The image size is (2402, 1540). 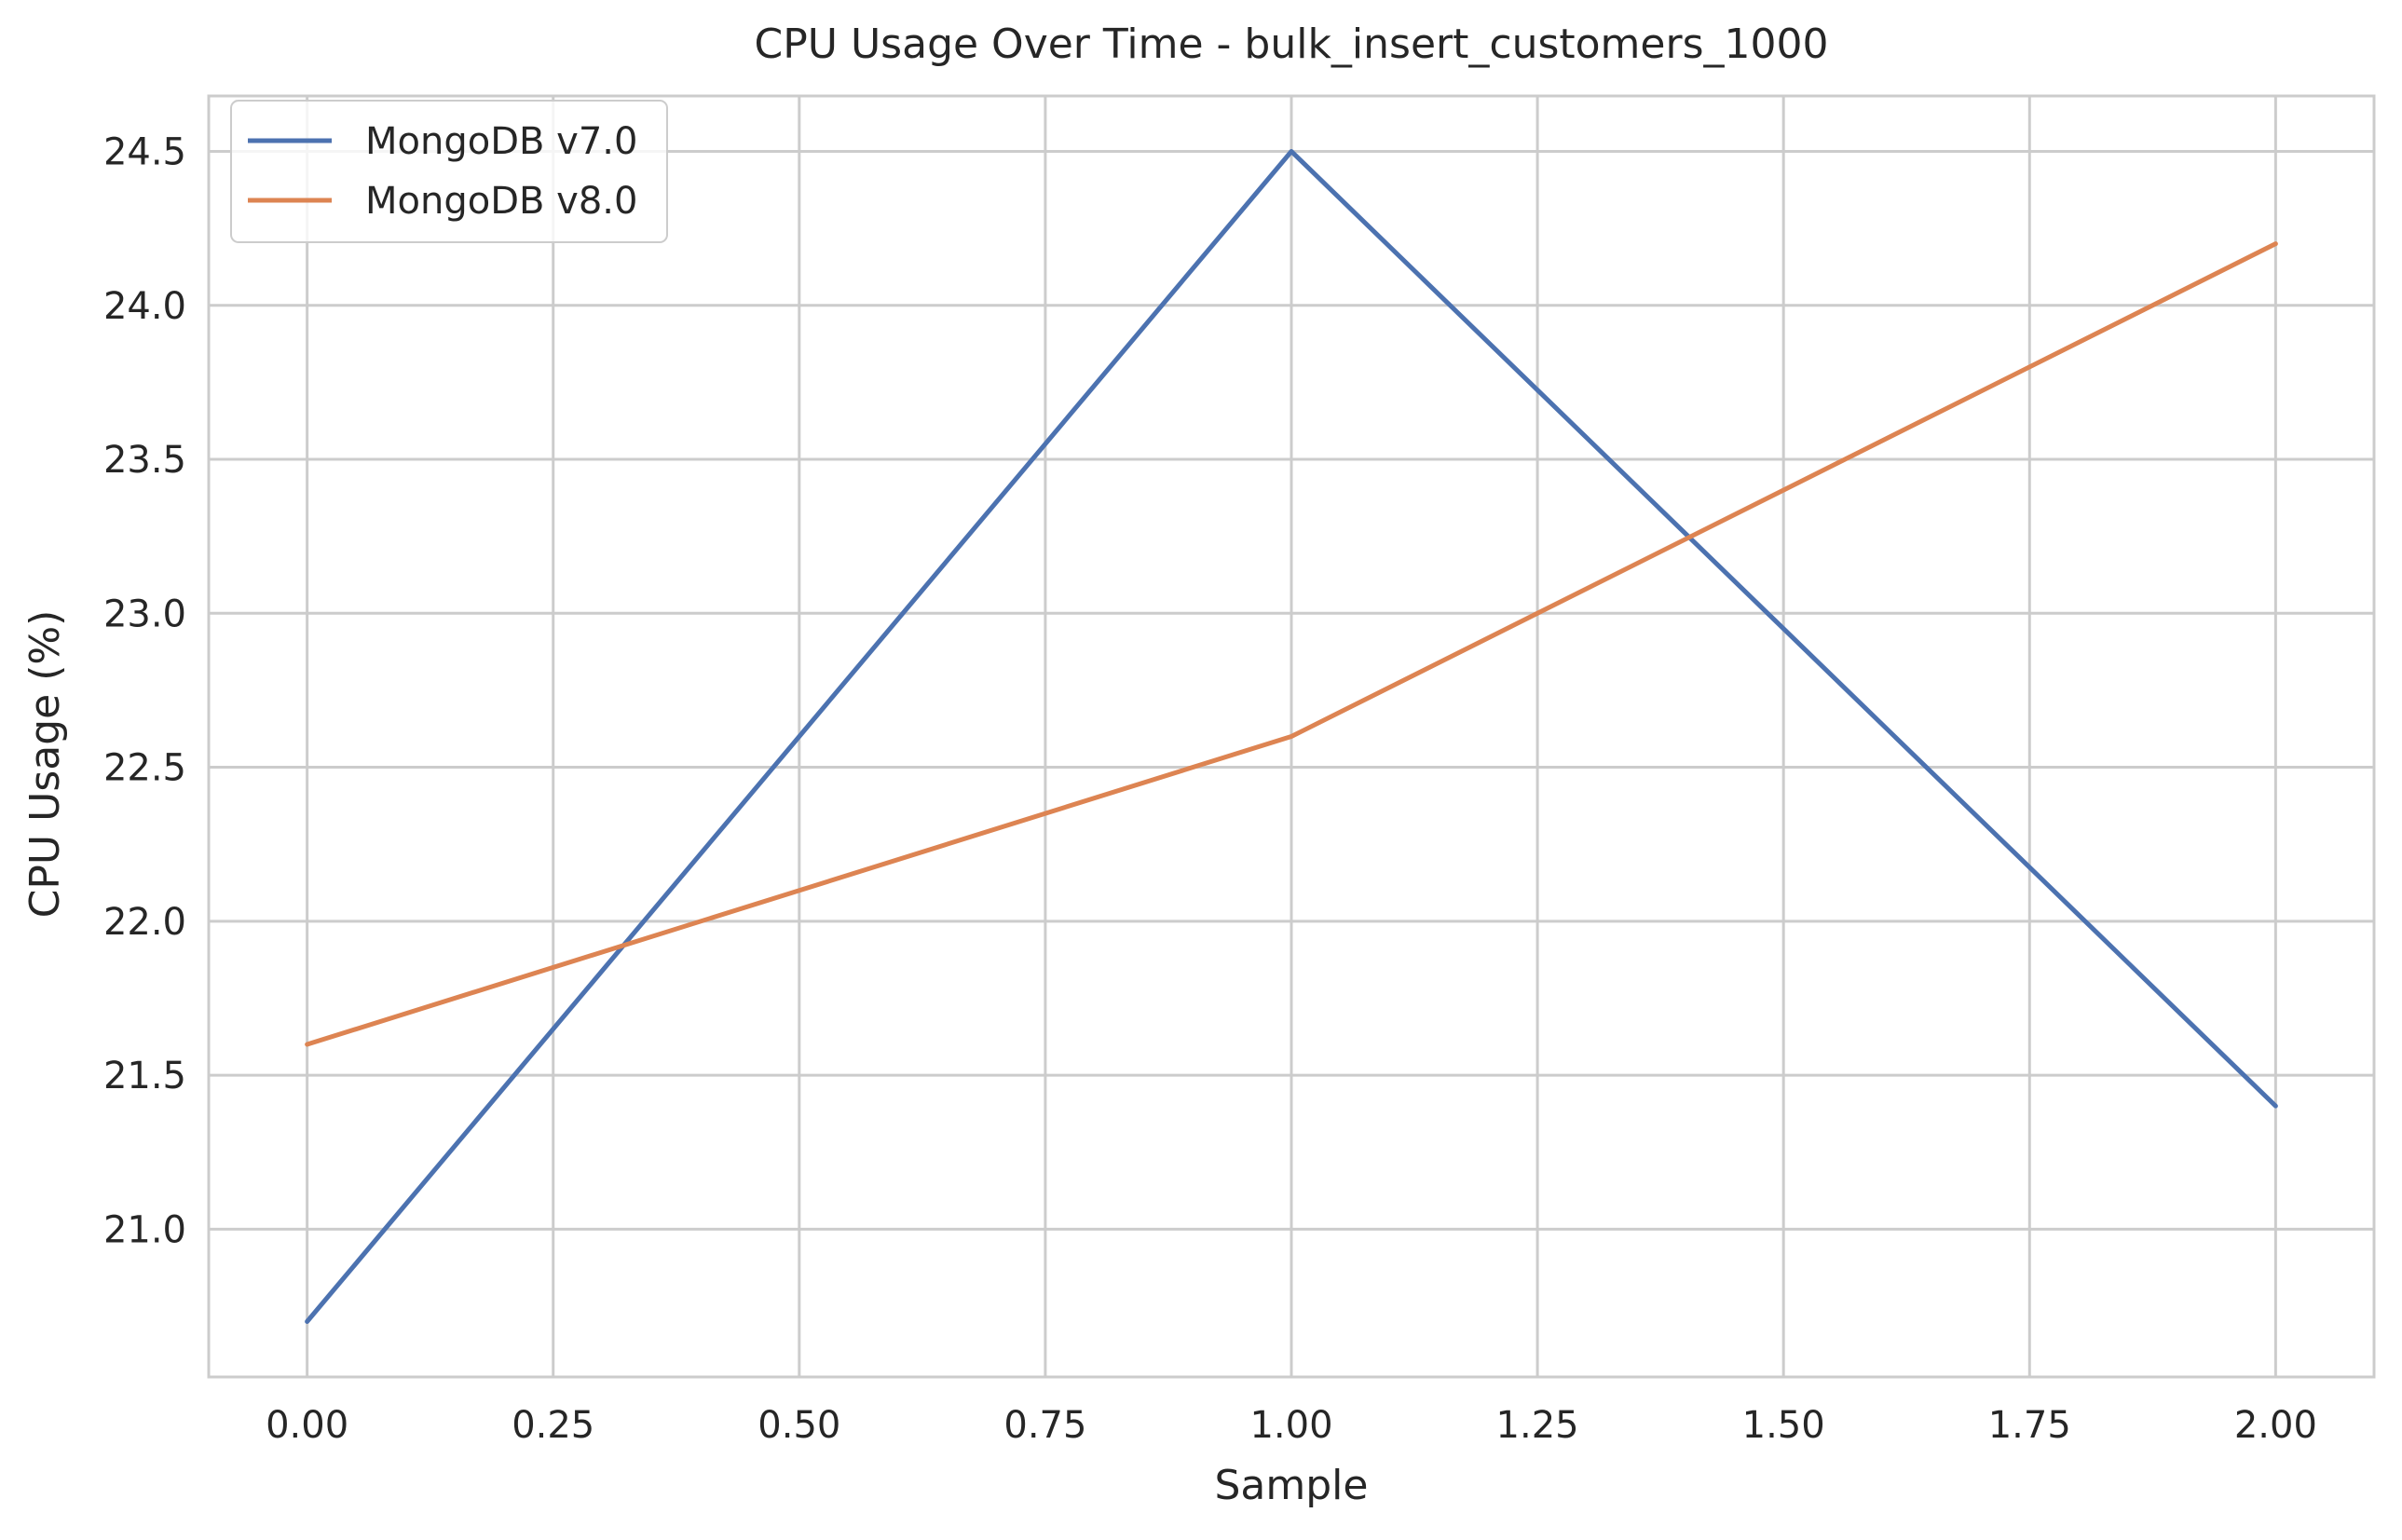 I want to click on x-tick-label: 0.25, so click(x=553, y=1425).